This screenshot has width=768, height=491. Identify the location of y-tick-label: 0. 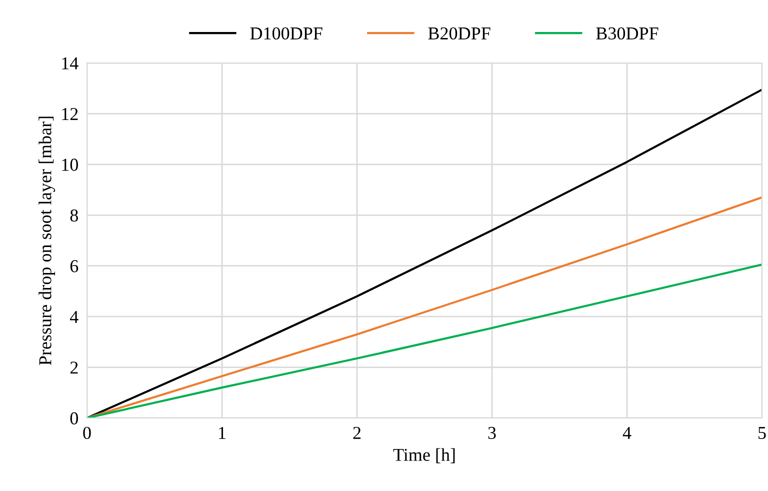
(74, 418).